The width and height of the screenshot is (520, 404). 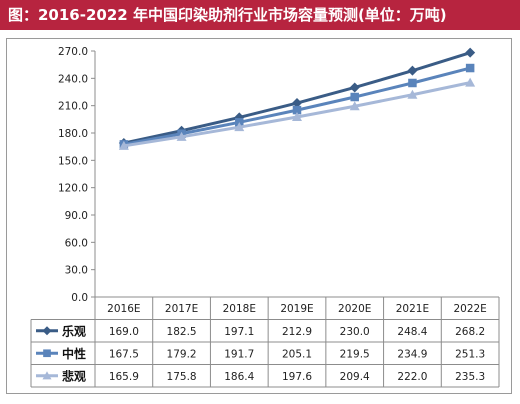 I want to click on data-label: 268.2, so click(x=470, y=332).